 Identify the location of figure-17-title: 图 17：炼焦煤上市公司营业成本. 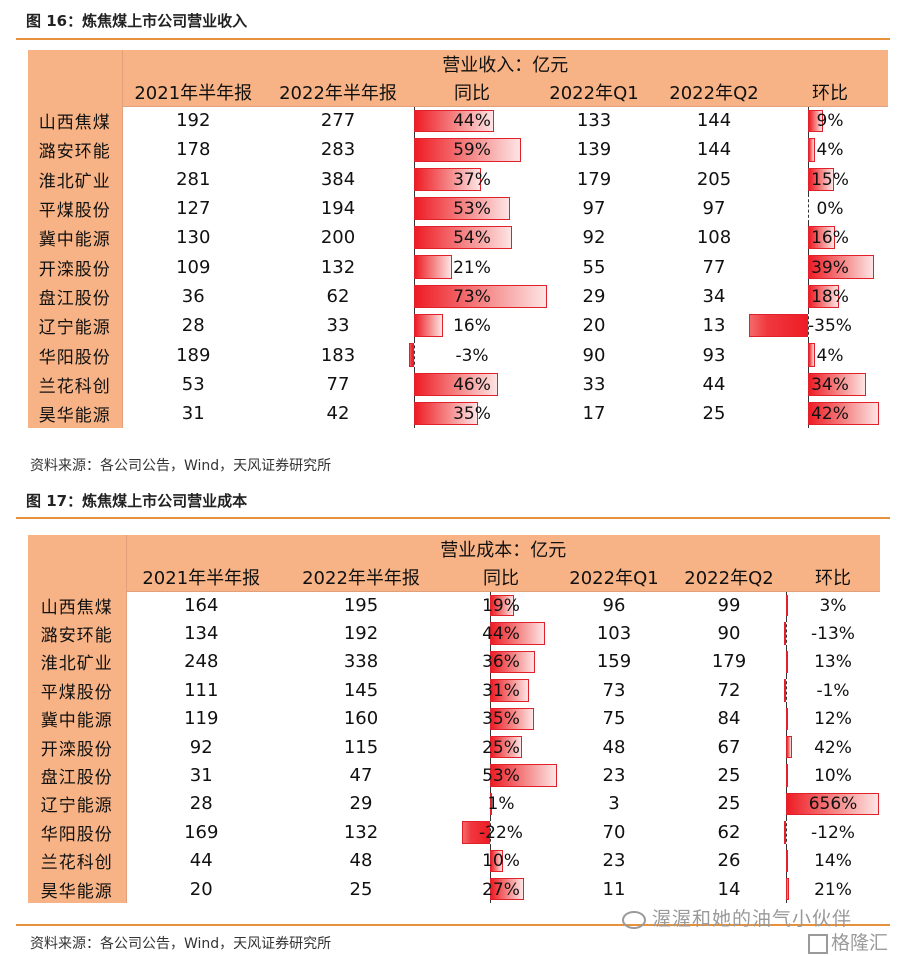
(137, 501).